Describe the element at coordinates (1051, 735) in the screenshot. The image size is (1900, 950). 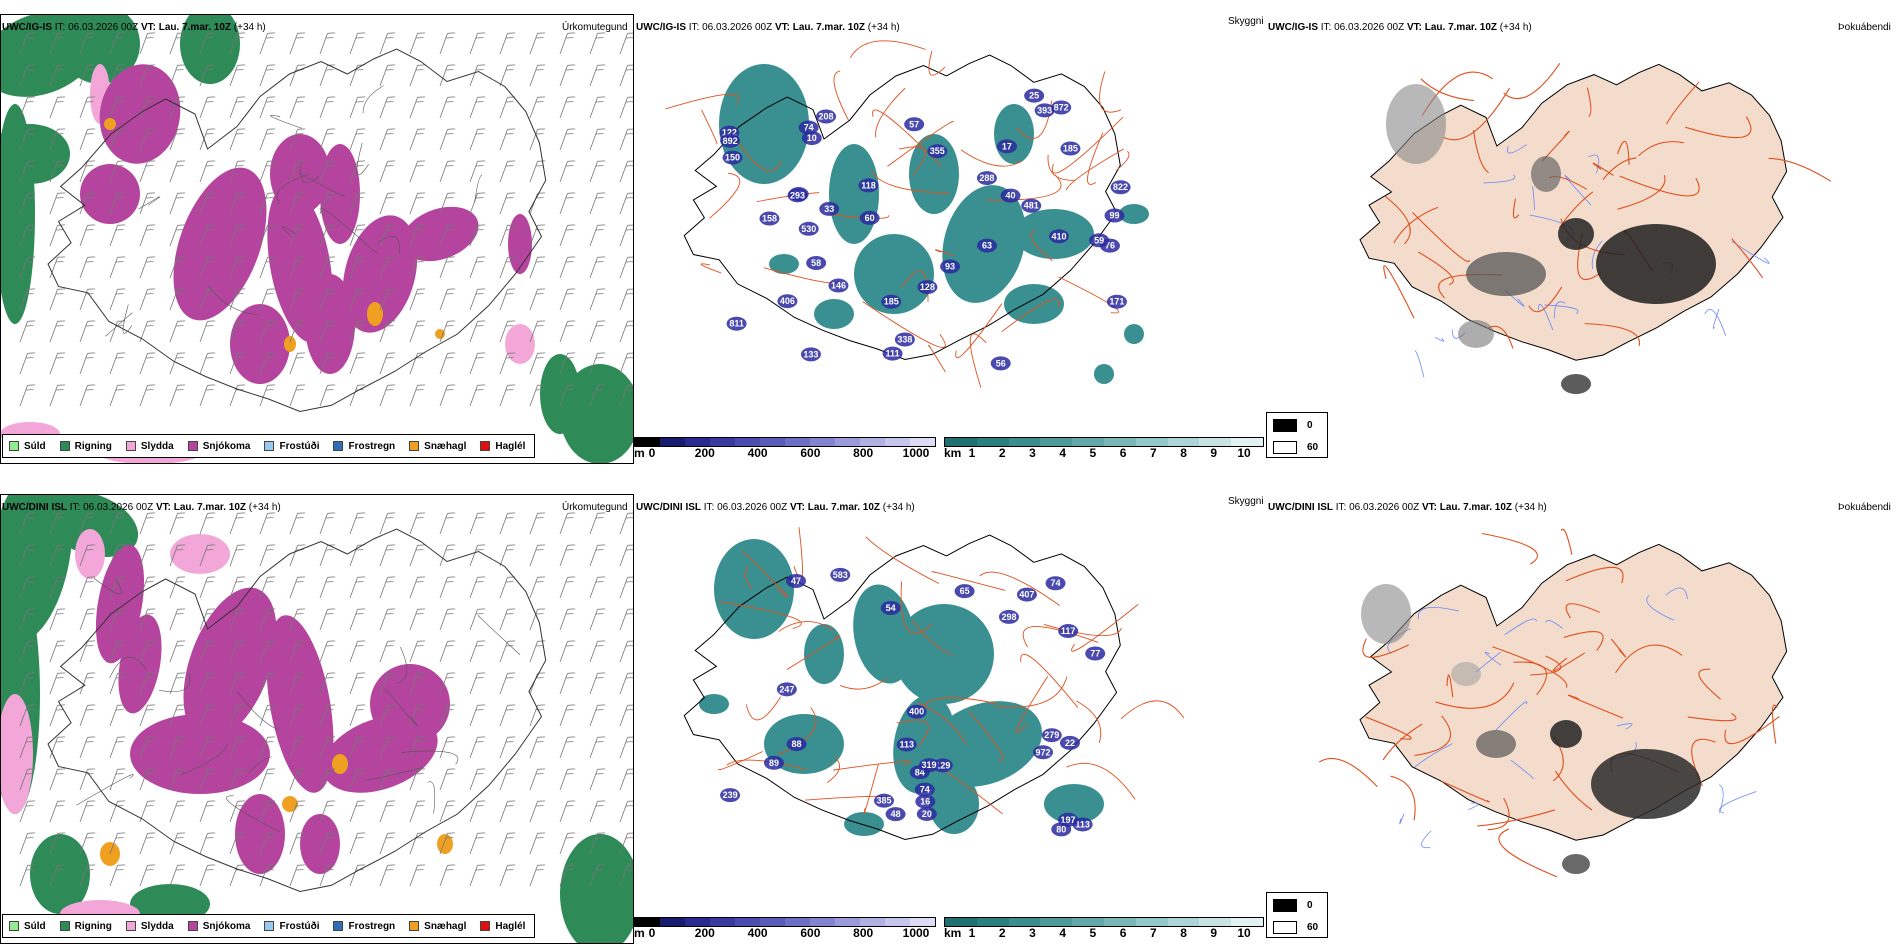
I see `cloud-base-value: 279` at that location.